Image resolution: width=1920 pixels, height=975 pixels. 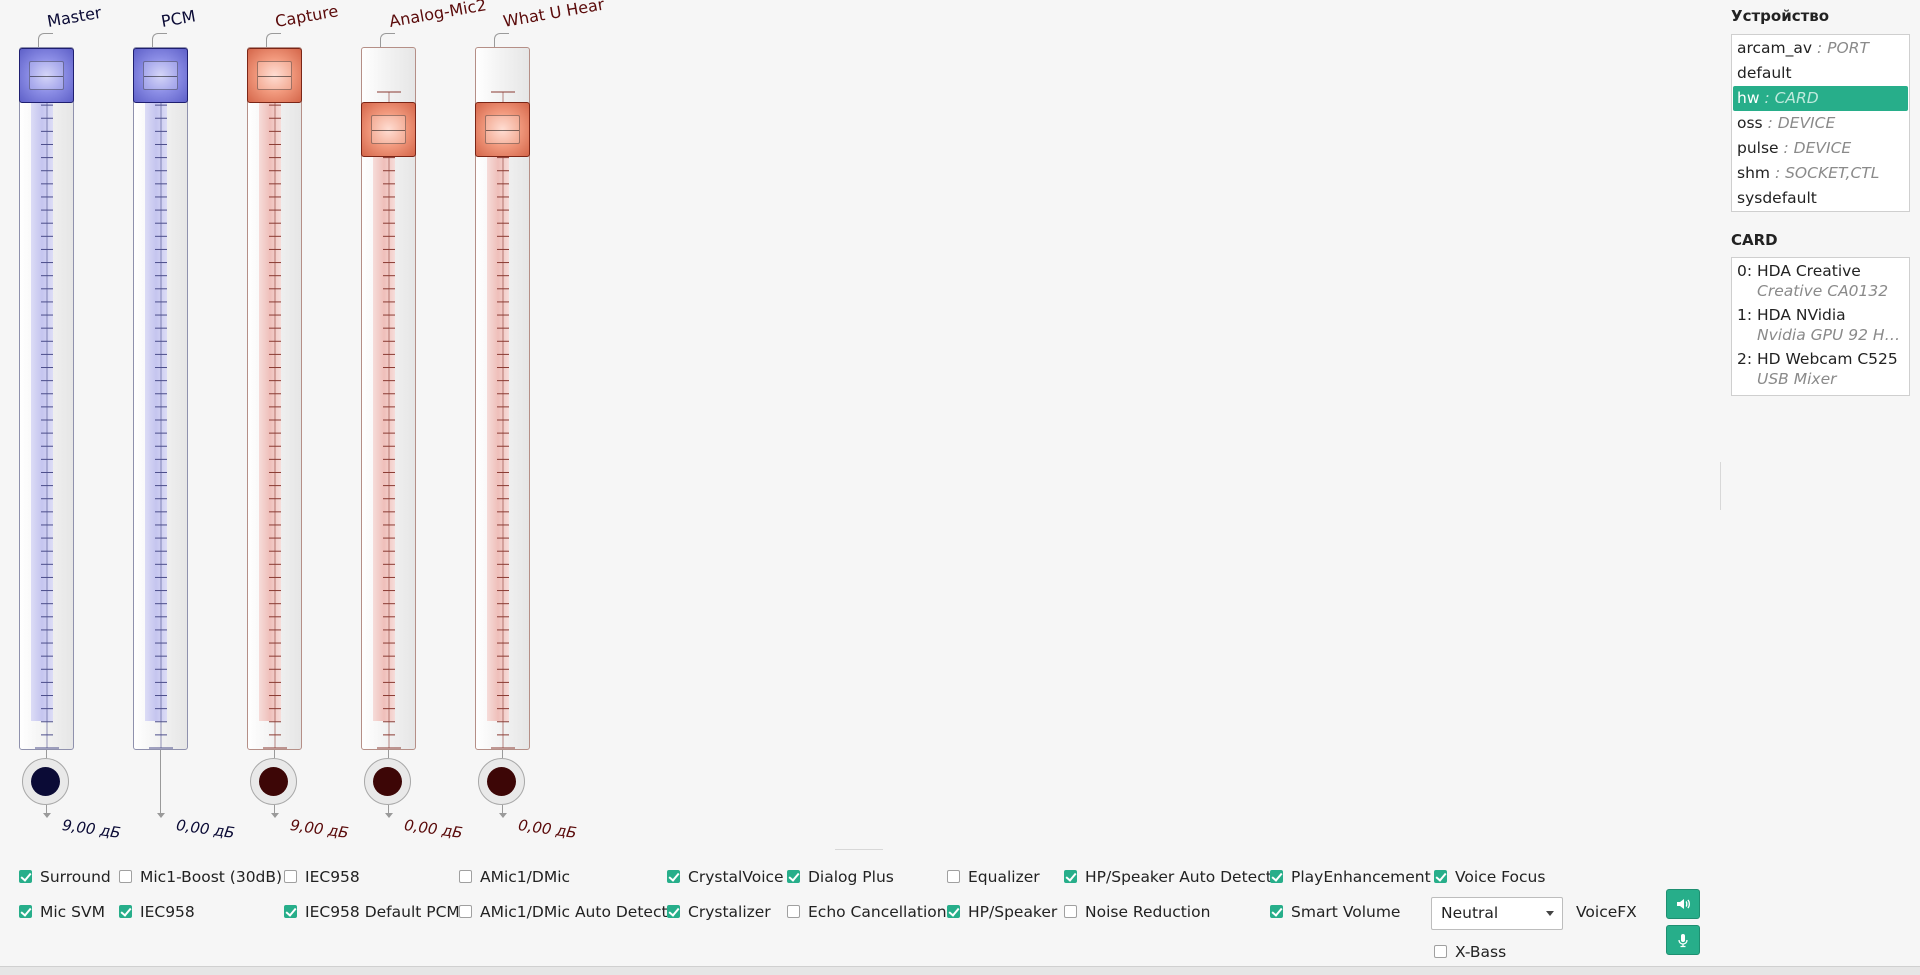 What do you see at coordinates (1497, 913) in the screenshot?
I see `voicefx-select: Neutral` at bounding box center [1497, 913].